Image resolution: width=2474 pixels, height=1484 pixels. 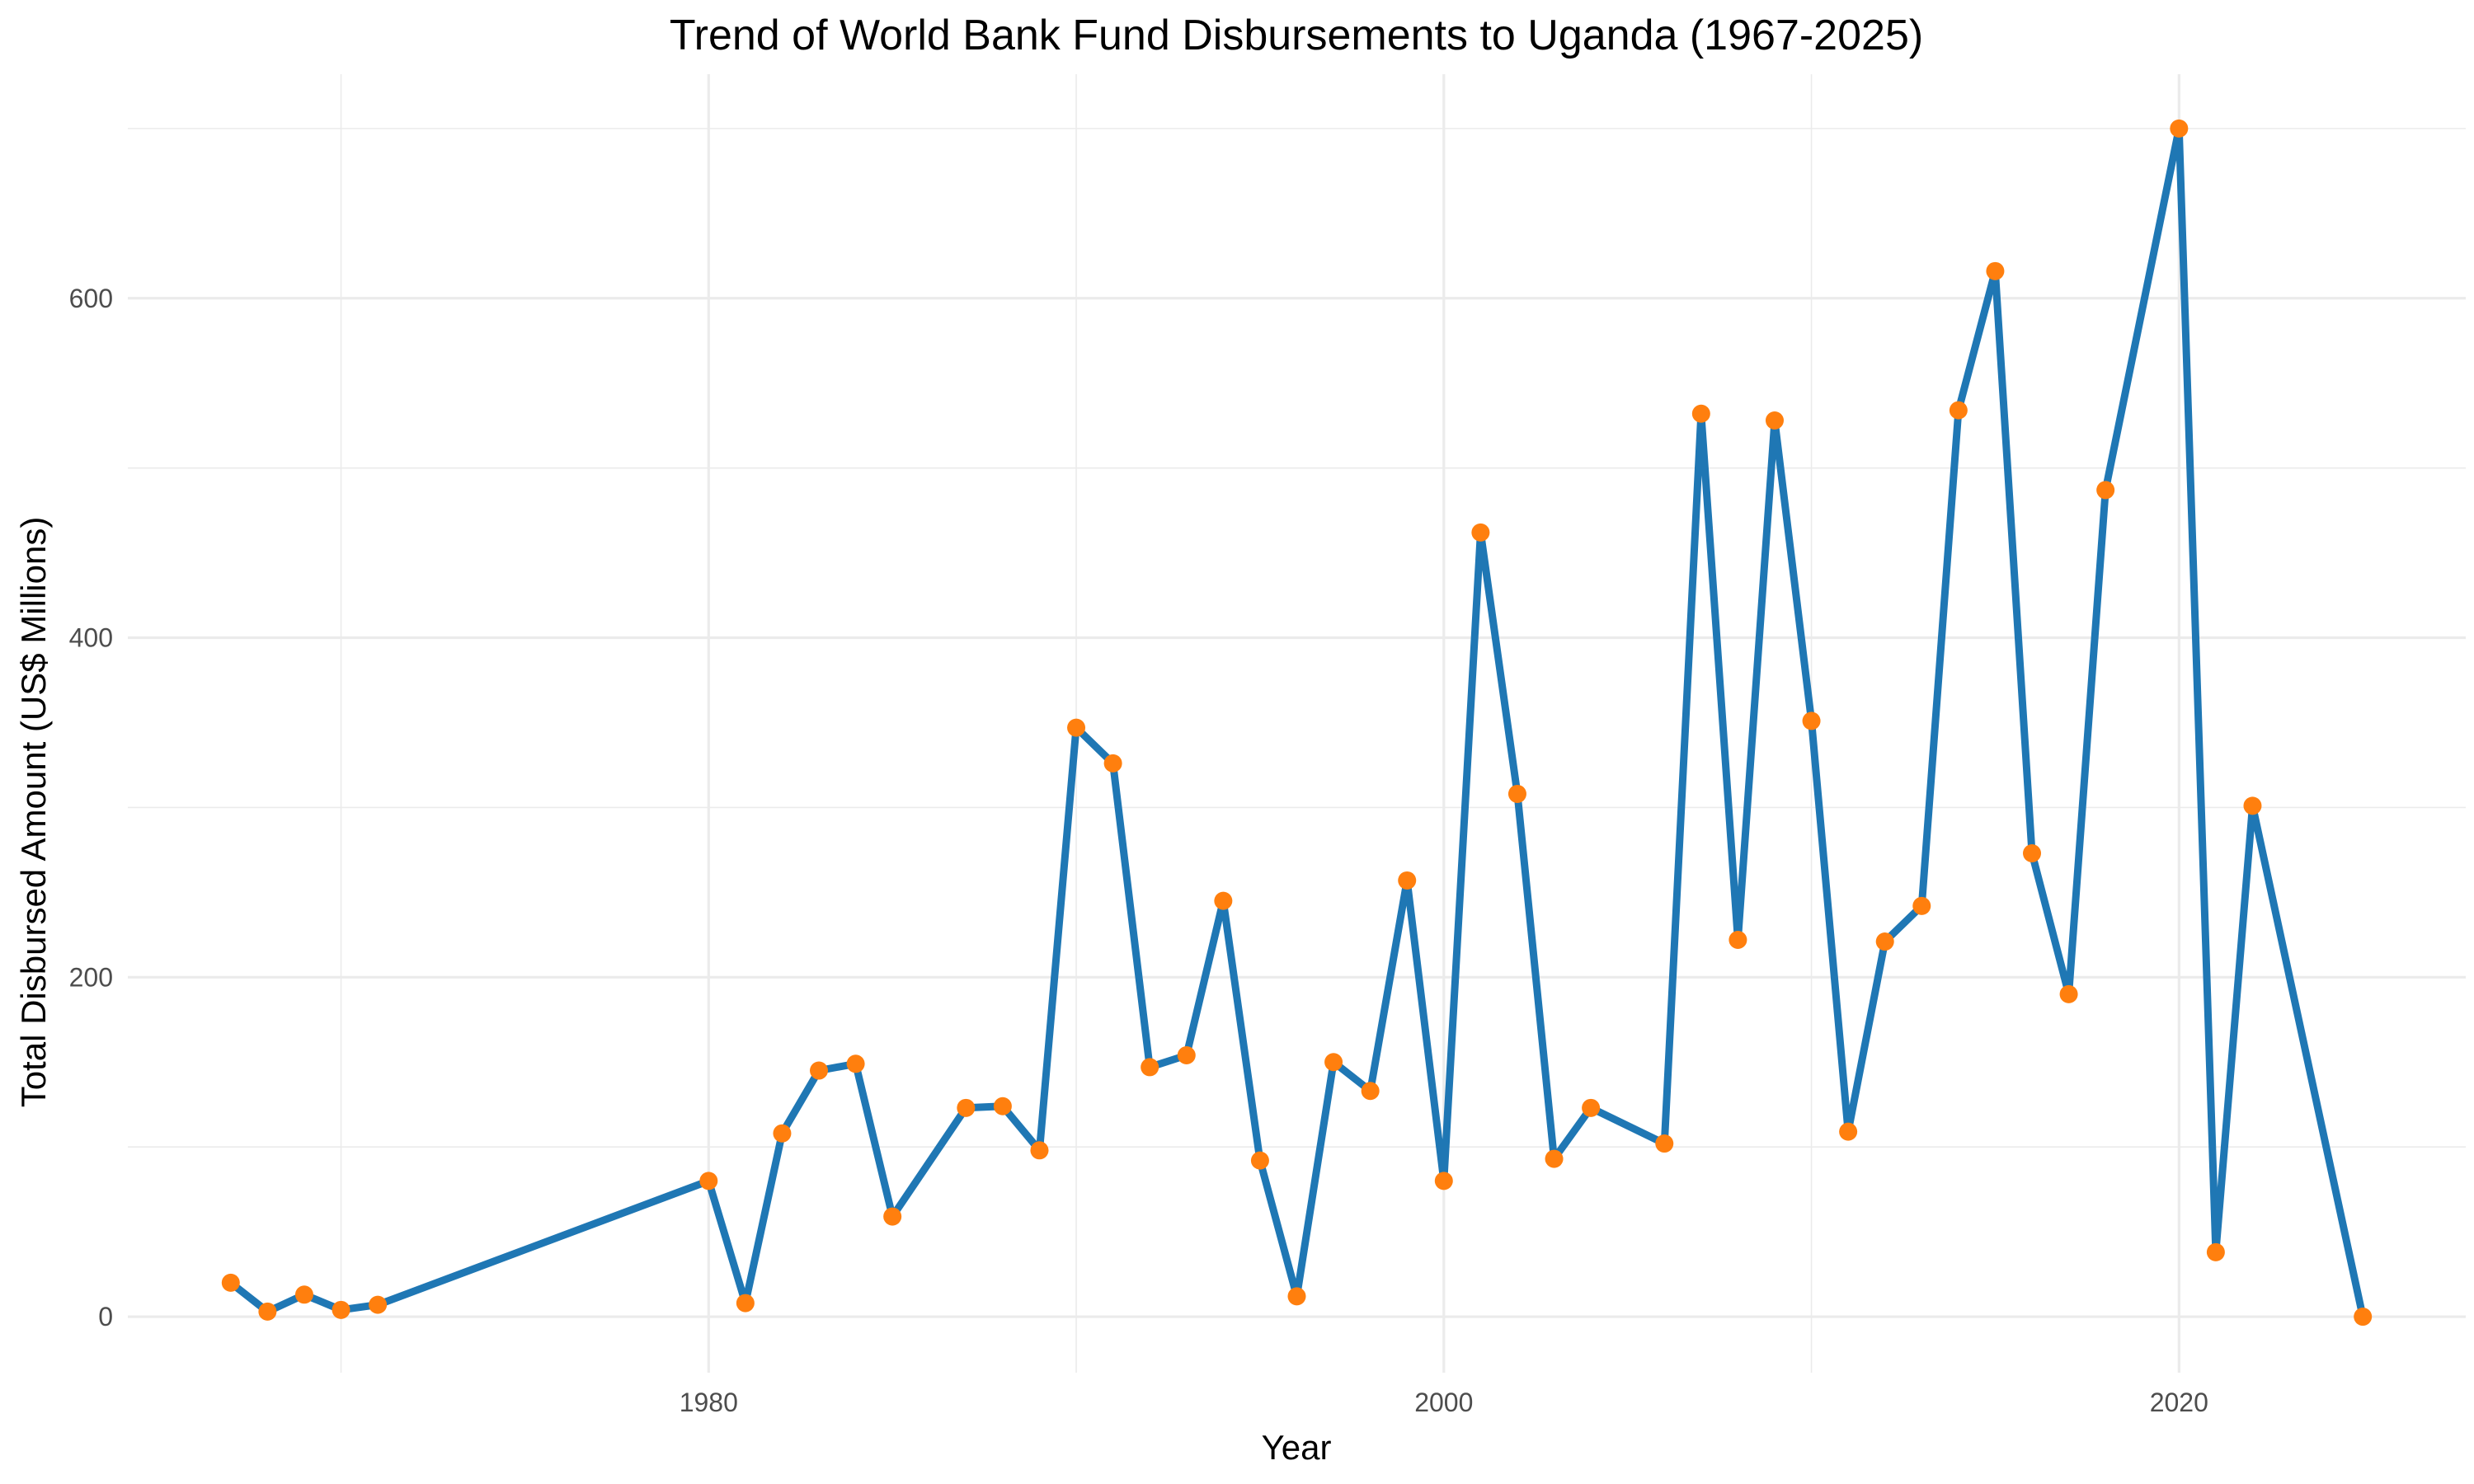 What do you see at coordinates (91, 638) in the screenshot?
I see `y-tick-label: 400` at bounding box center [91, 638].